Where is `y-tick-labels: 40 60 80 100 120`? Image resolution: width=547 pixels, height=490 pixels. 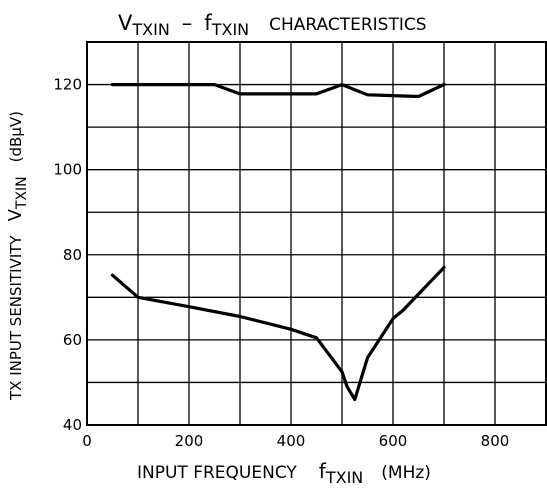 y-tick-labels: 40 60 80 100 120 is located at coordinates (67, 255).